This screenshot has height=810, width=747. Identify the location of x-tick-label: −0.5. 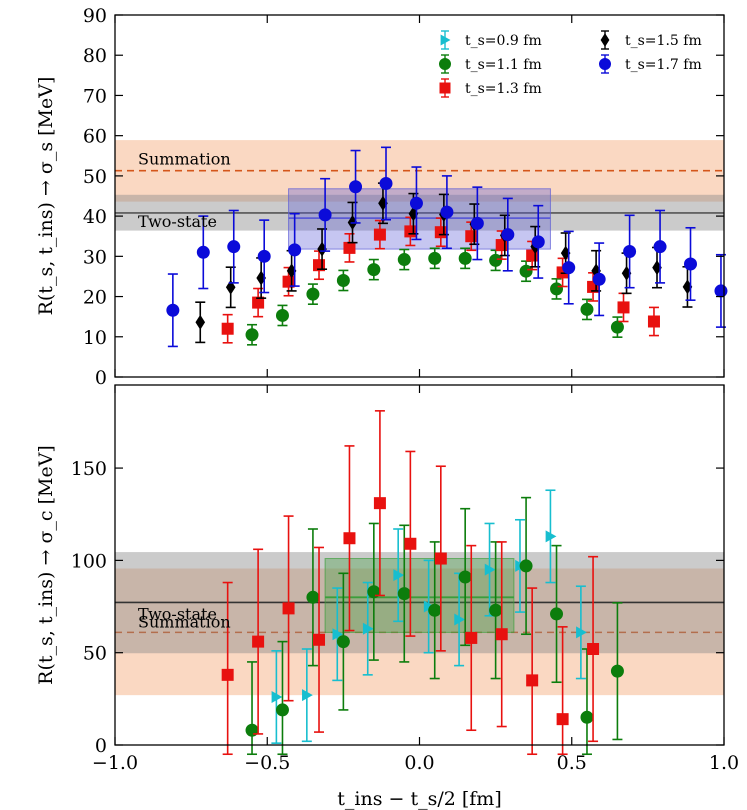
(267, 763).